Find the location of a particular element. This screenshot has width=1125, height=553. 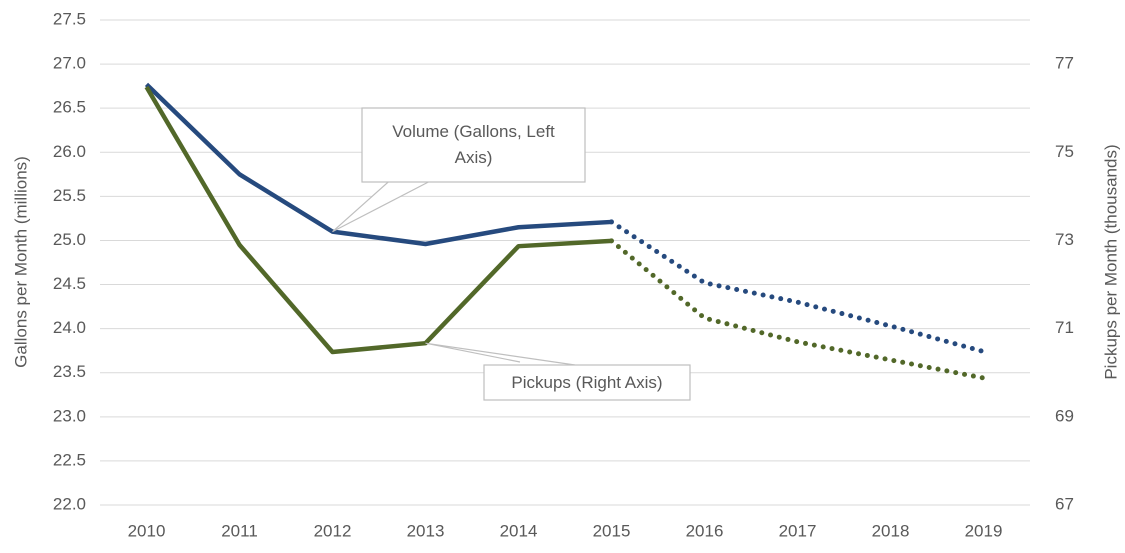

y-axis-label: Gallons per Month (millions) is located at coordinates (20, 262).